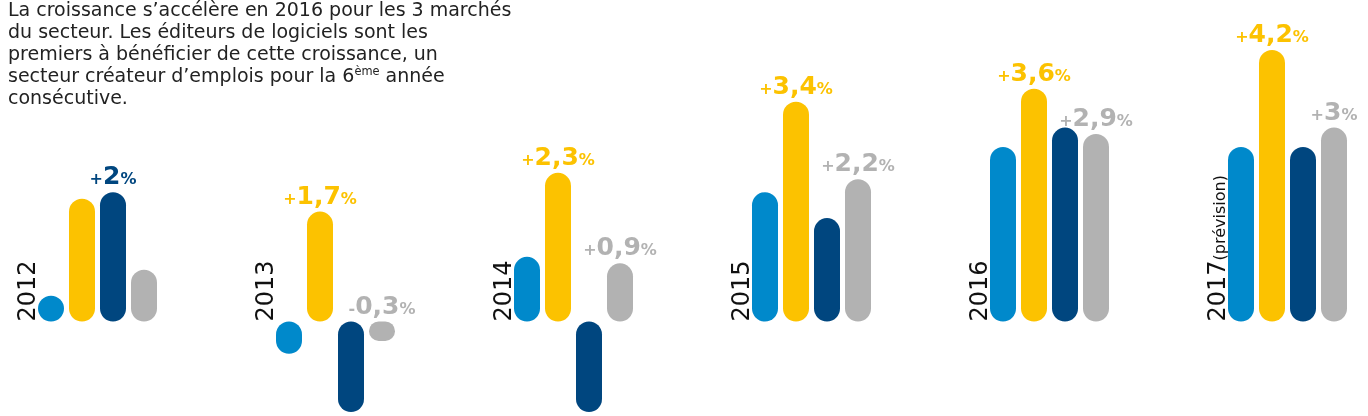  I want to click on x-tick-label: 2015, so click(741, 291).